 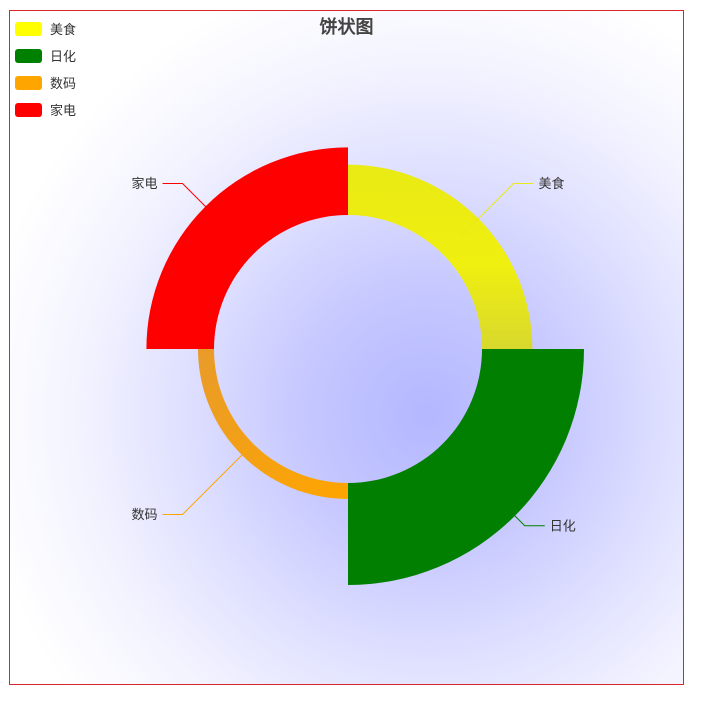 What do you see at coordinates (551, 184) in the screenshot?
I see `slice-label-food: 美食` at bounding box center [551, 184].